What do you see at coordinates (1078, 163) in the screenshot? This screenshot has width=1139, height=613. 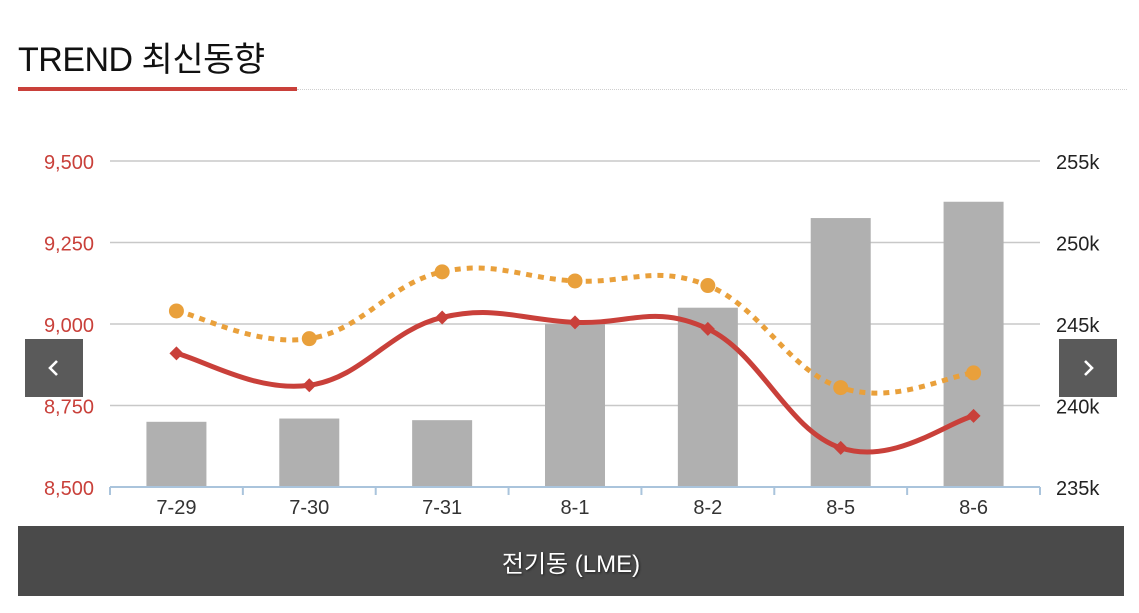 I see `right-axis-tick: 255k` at bounding box center [1078, 163].